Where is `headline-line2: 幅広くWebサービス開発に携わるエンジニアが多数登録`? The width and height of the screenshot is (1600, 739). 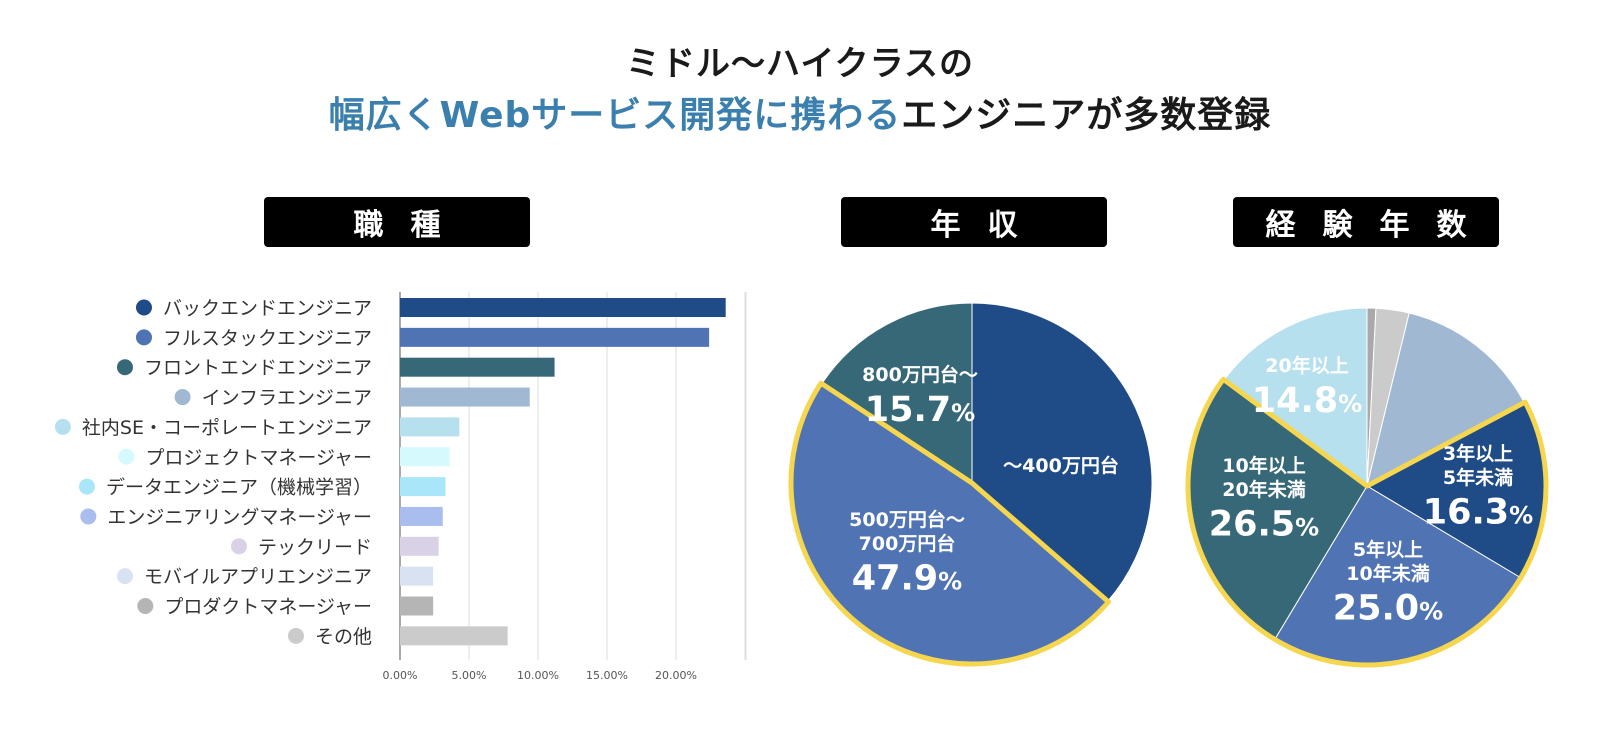
headline-line2: 幅広くWebサービス開発に携わるエンジニアが多数登録 is located at coordinates (800, 112).